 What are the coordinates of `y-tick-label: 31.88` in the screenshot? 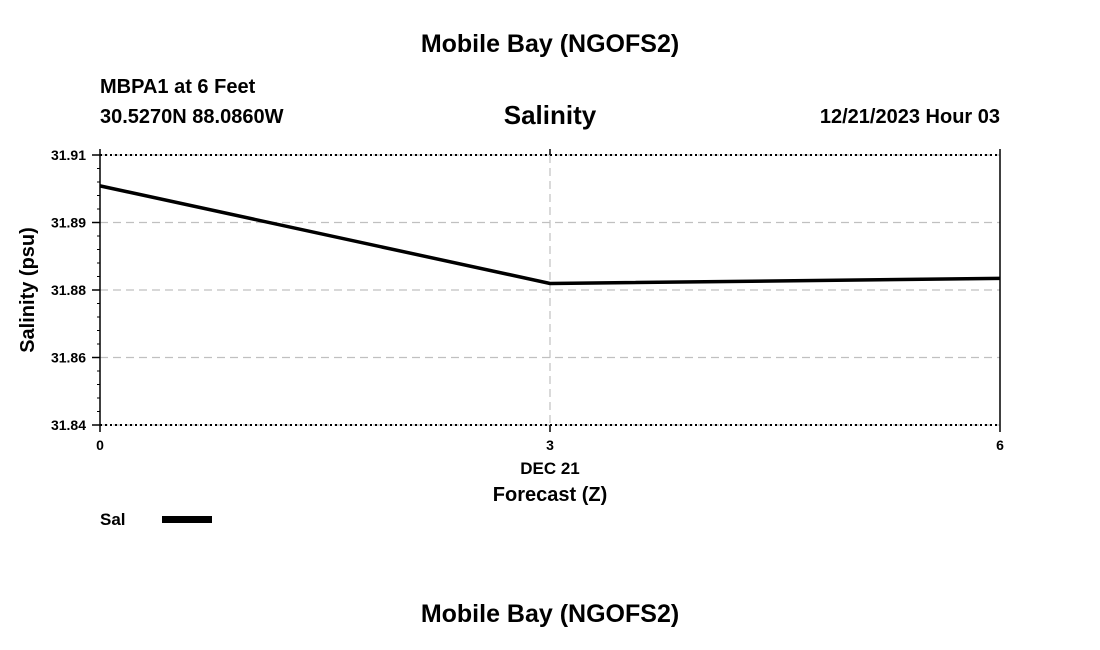 It's located at (68, 290).